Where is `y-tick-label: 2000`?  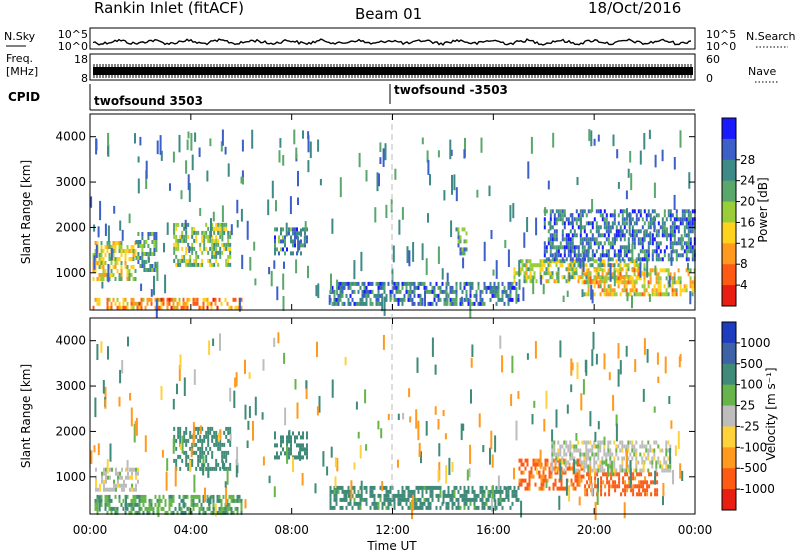
y-tick-label: 2000 is located at coordinates (70, 227).